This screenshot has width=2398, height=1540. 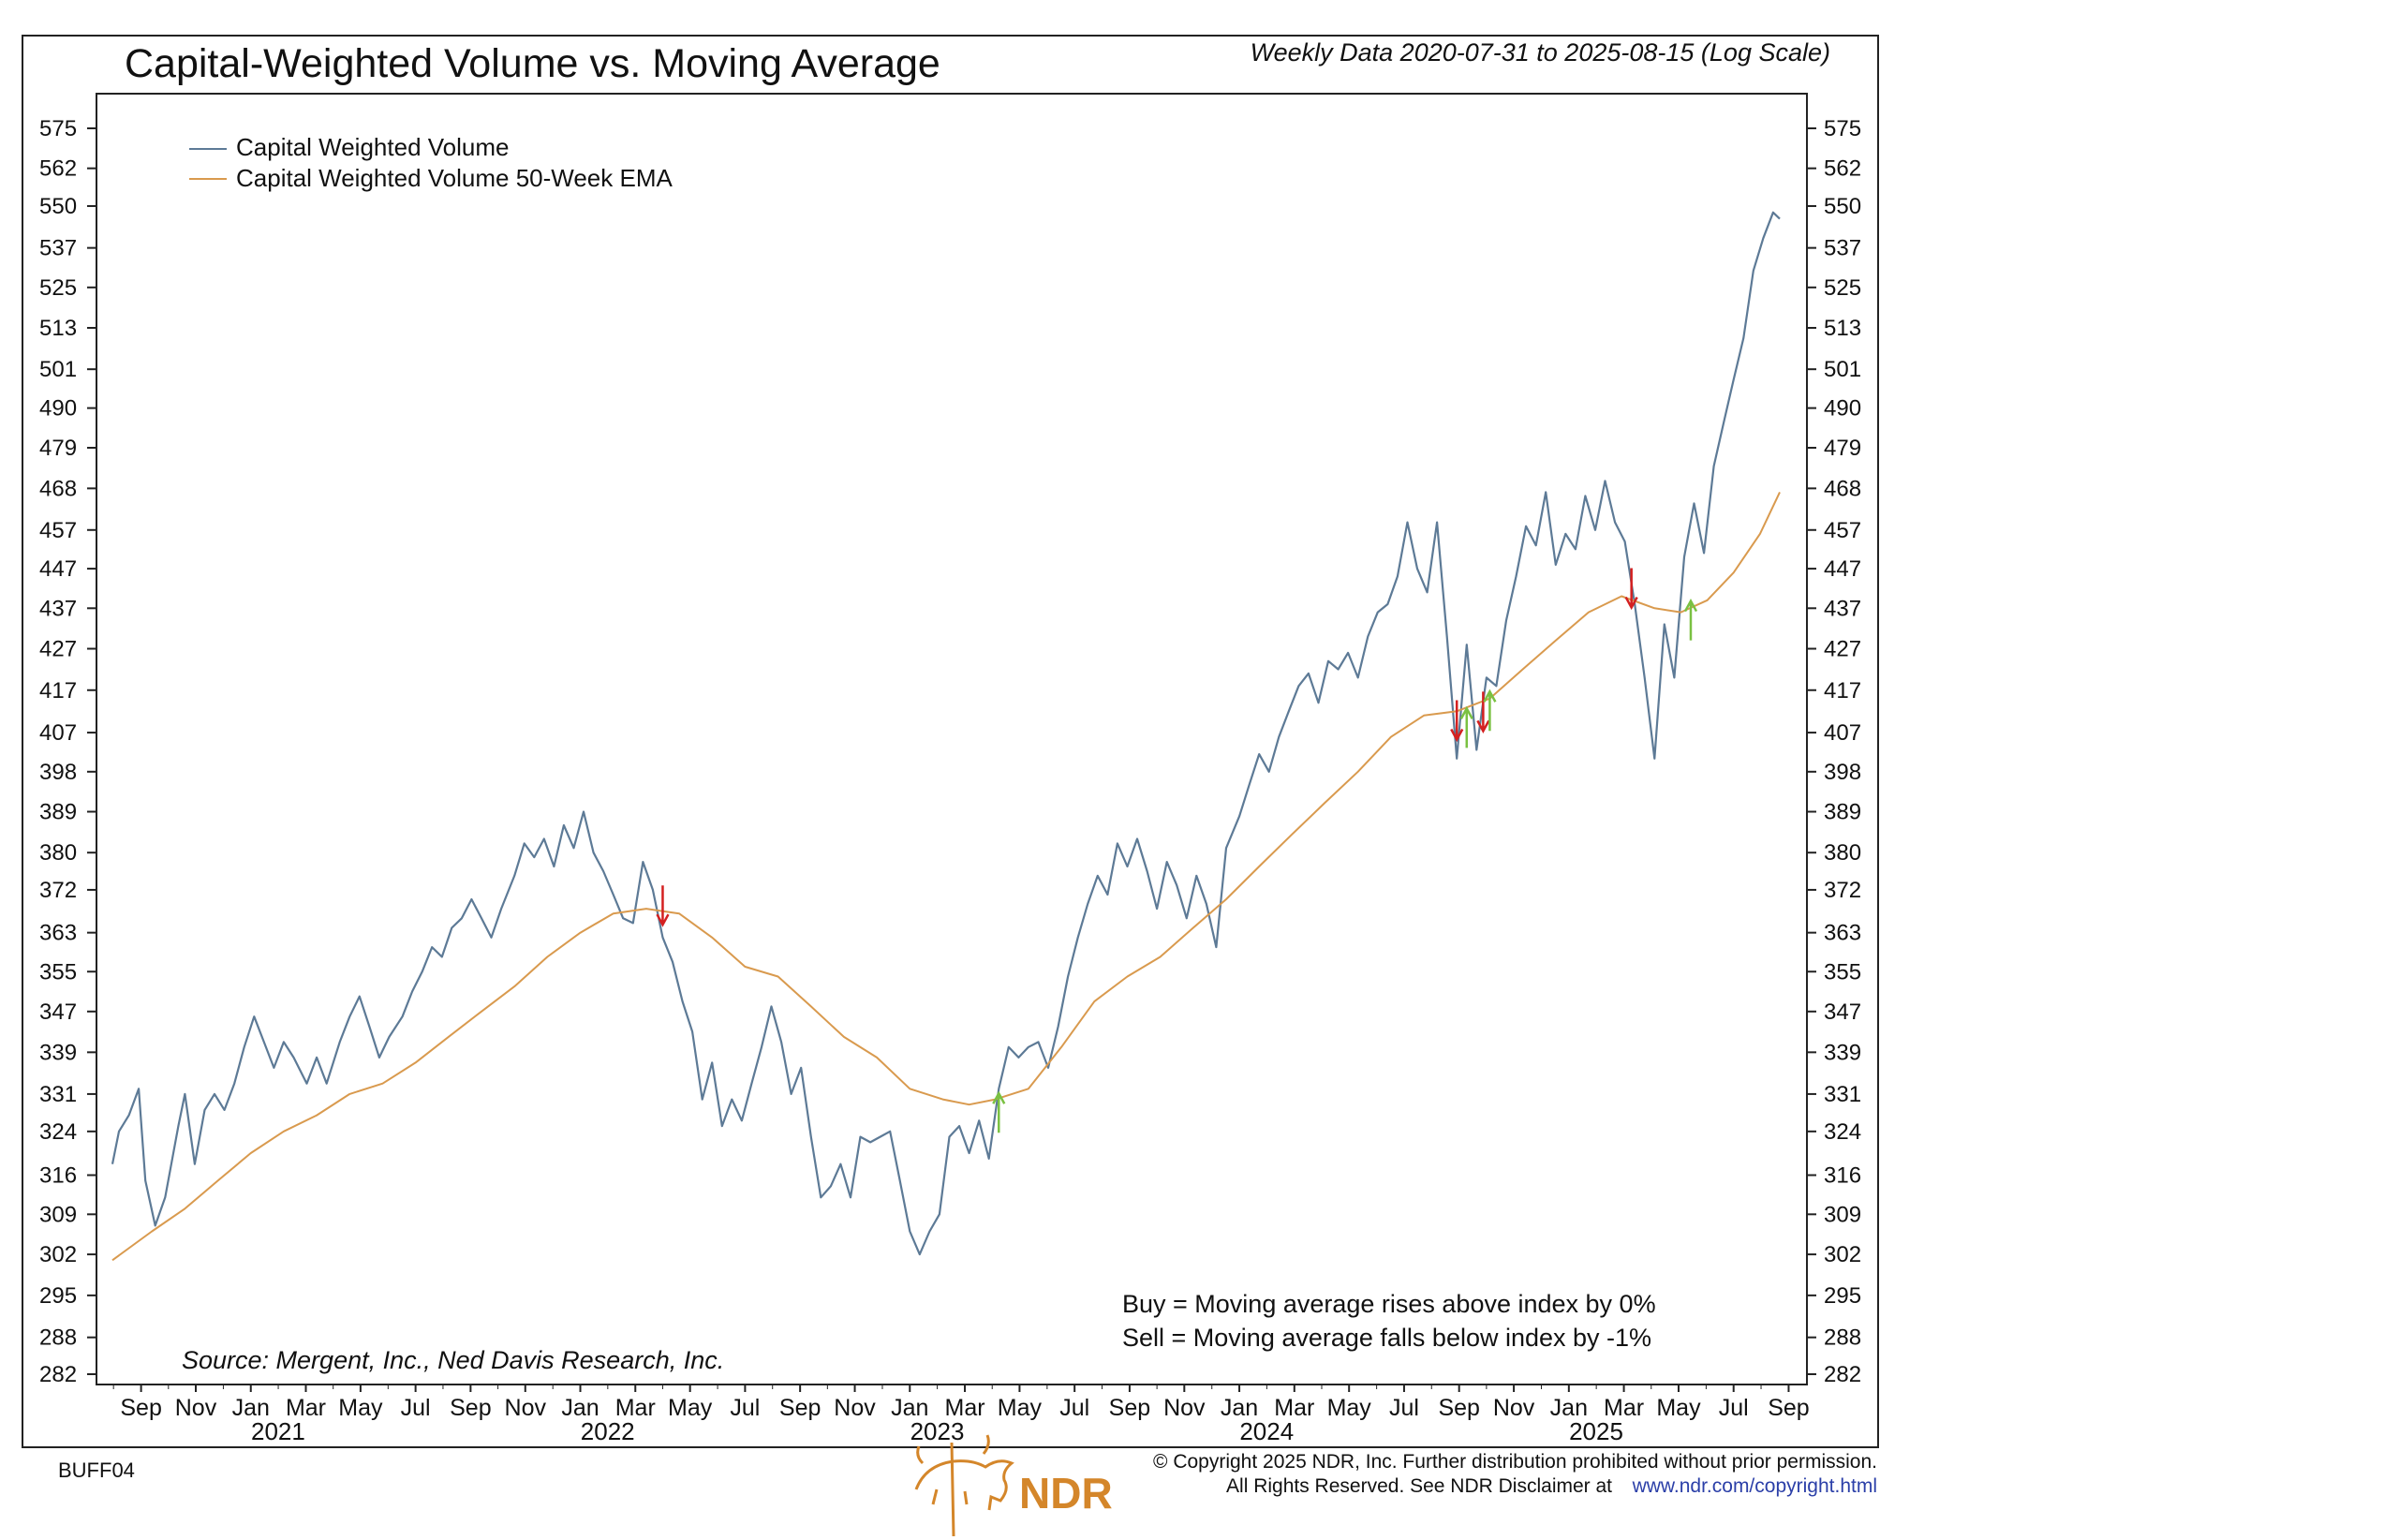 I want to click on x-month-label-14: Jan, so click(x=909, y=1408).